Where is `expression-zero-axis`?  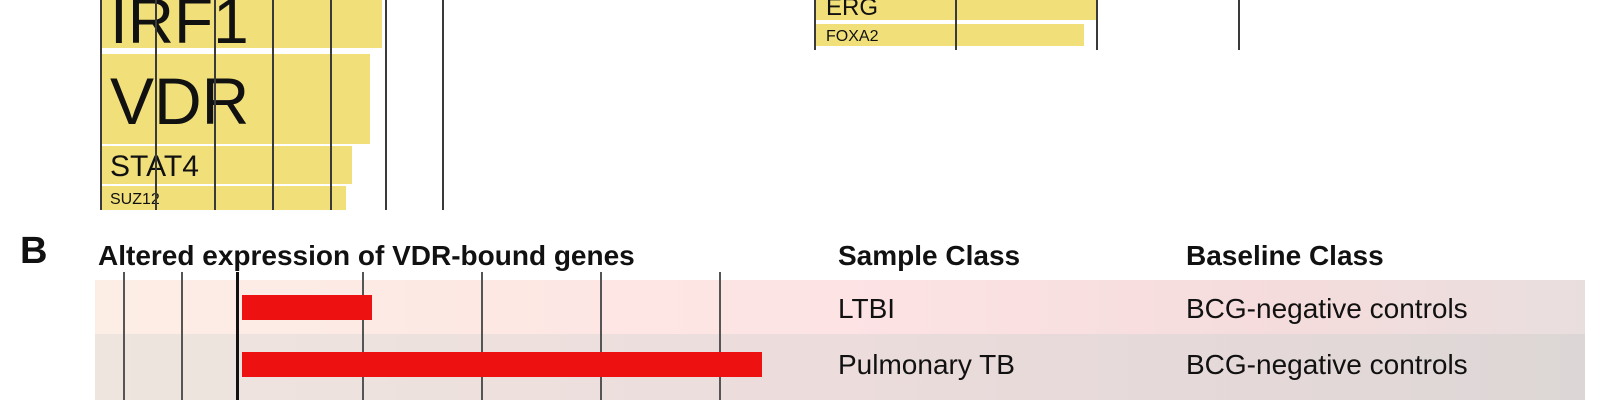 expression-zero-axis is located at coordinates (237, 336).